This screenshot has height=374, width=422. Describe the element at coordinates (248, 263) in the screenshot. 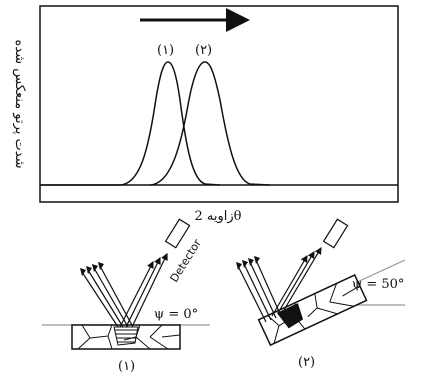

I see `incident-arrowheads-right` at that location.